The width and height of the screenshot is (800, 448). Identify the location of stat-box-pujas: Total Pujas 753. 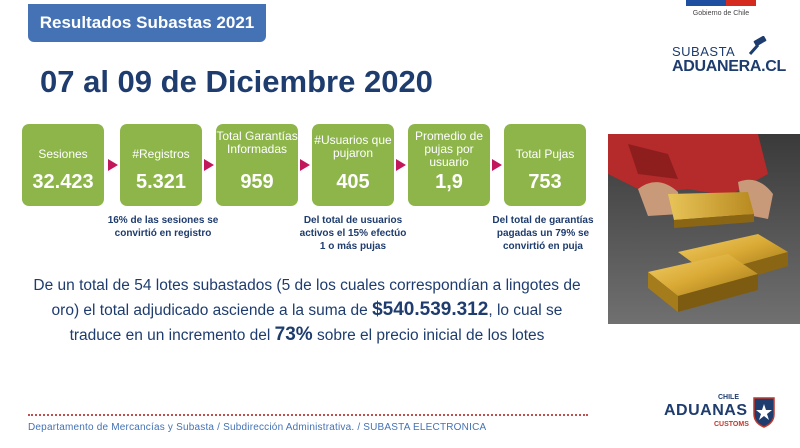
(545, 165).